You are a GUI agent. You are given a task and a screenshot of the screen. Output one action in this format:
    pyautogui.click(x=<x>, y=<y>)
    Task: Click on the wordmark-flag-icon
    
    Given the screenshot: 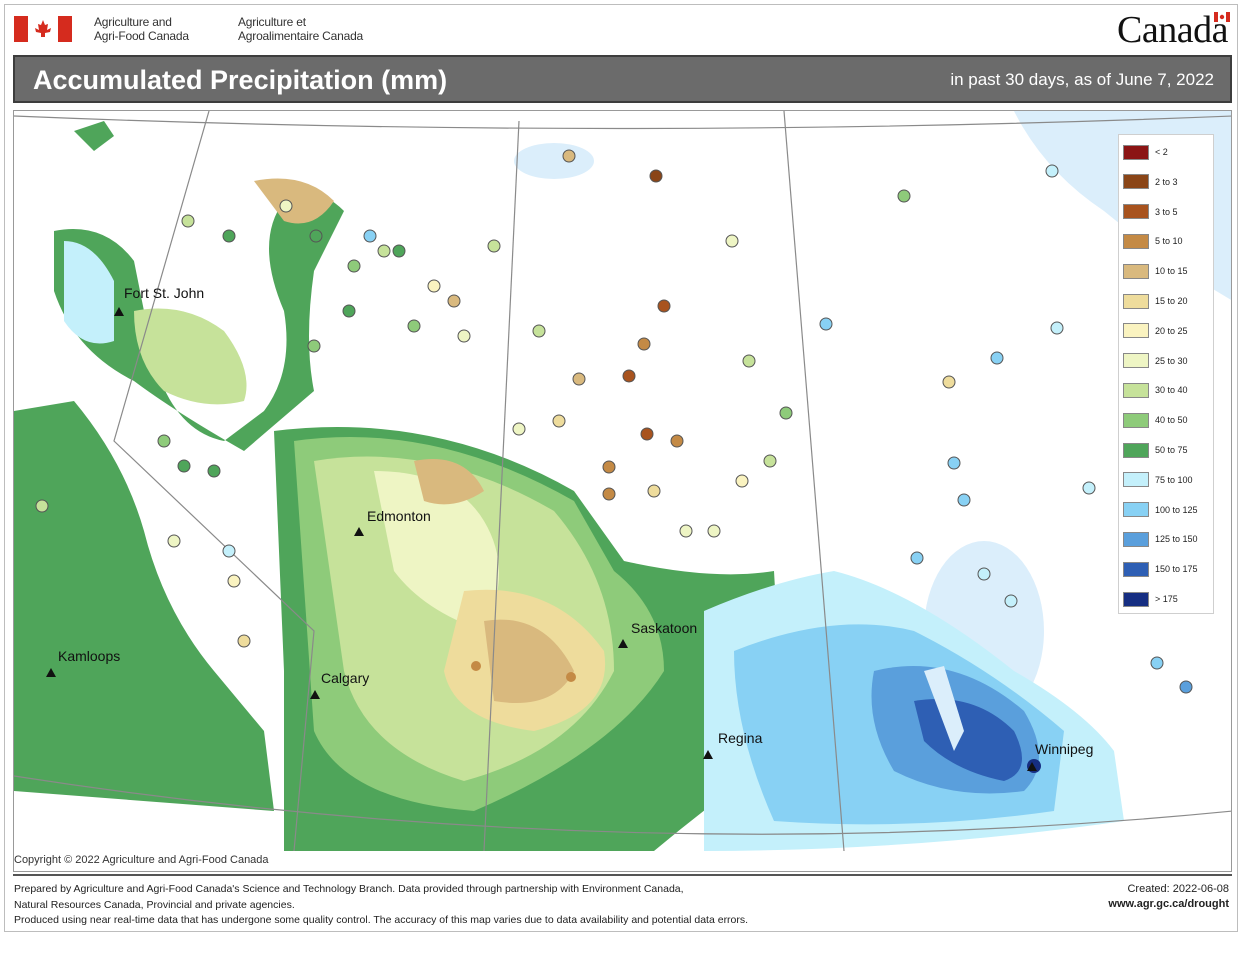 What is the action you would take?
    pyautogui.click(x=1222, y=17)
    